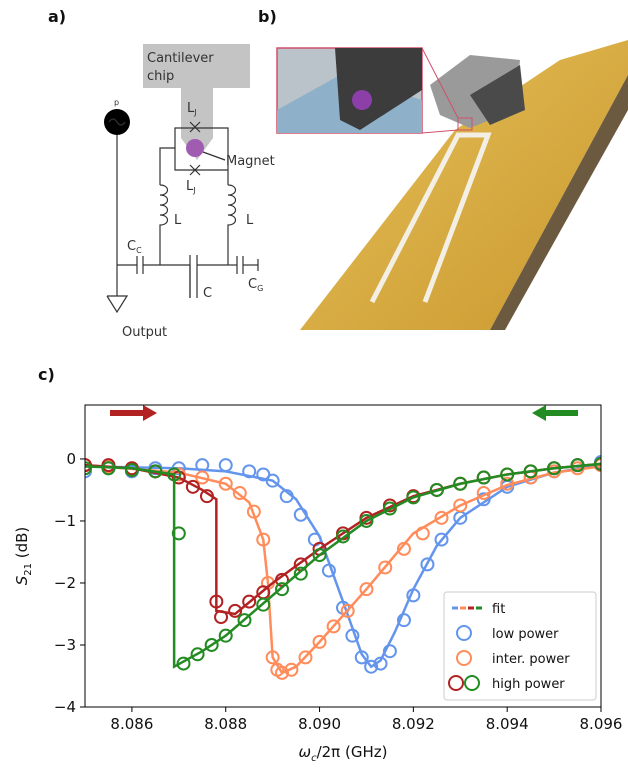 The height and width of the screenshot is (772, 628). What do you see at coordinates (144, 332) in the screenshot?
I see `label: Output` at bounding box center [144, 332].